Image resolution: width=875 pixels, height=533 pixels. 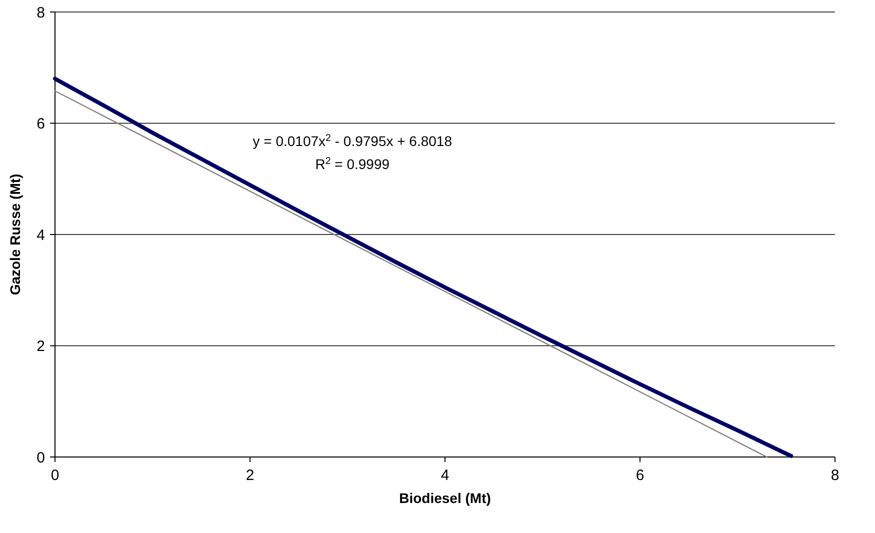 What do you see at coordinates (640, 475) in the screenshot?
I see `x-tick-label: 6` at bounding box center [640, 475].